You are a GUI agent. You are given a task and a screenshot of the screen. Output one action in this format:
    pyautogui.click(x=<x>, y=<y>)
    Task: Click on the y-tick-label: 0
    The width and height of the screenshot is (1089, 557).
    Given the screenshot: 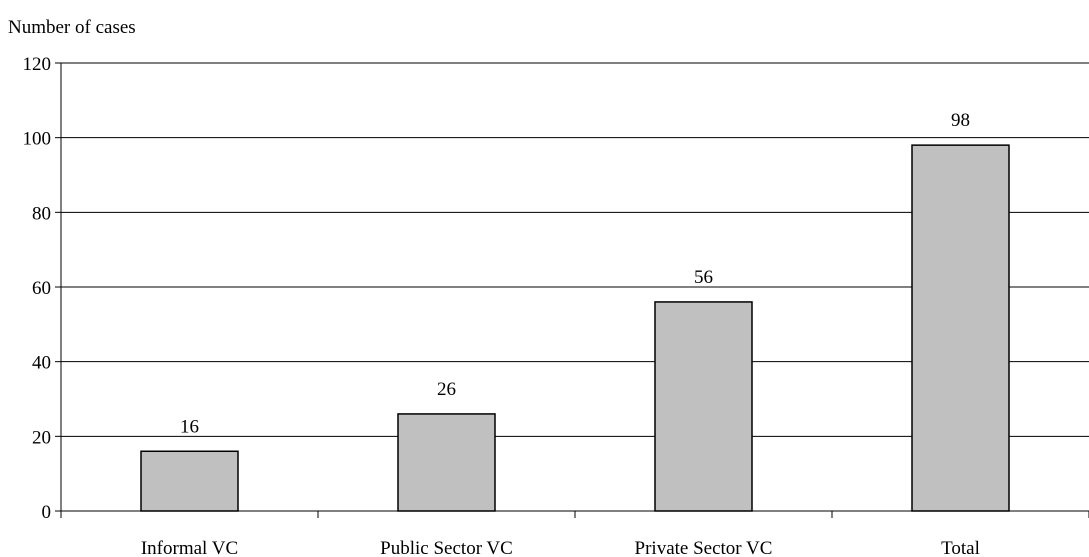 What is the action you would take?
    pyautogui.click(x=47, y=512)
    